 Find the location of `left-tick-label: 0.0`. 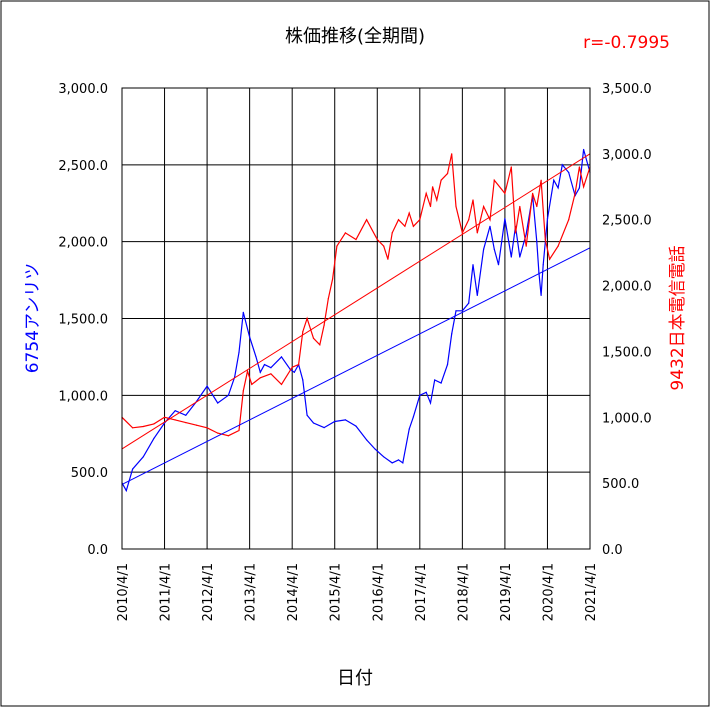

left-tick-label: 0.0 is located at coordinates (97, 550).